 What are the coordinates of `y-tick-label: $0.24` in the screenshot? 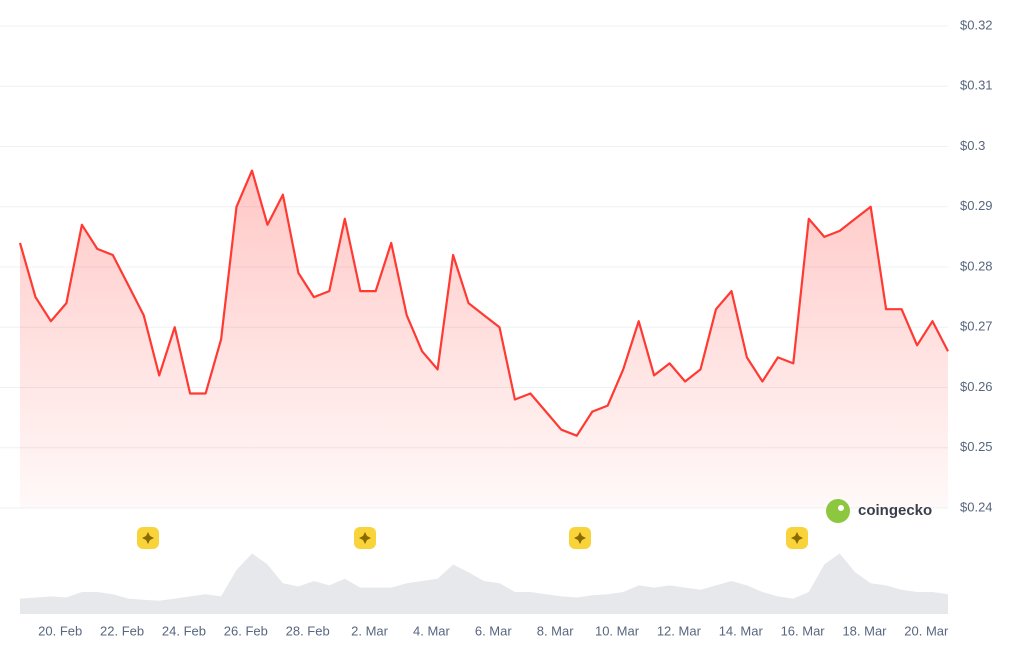 It's located at (976, 506).